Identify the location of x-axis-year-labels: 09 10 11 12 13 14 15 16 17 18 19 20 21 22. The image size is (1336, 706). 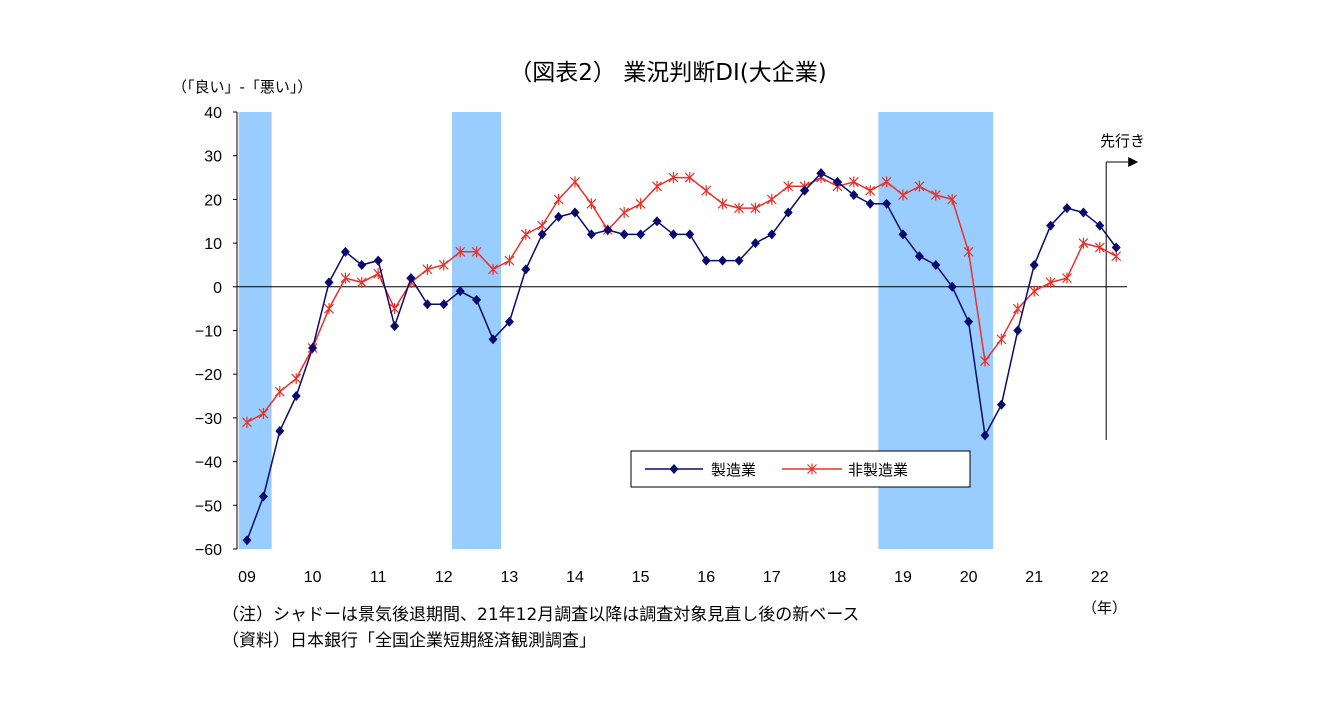
(673, 577).